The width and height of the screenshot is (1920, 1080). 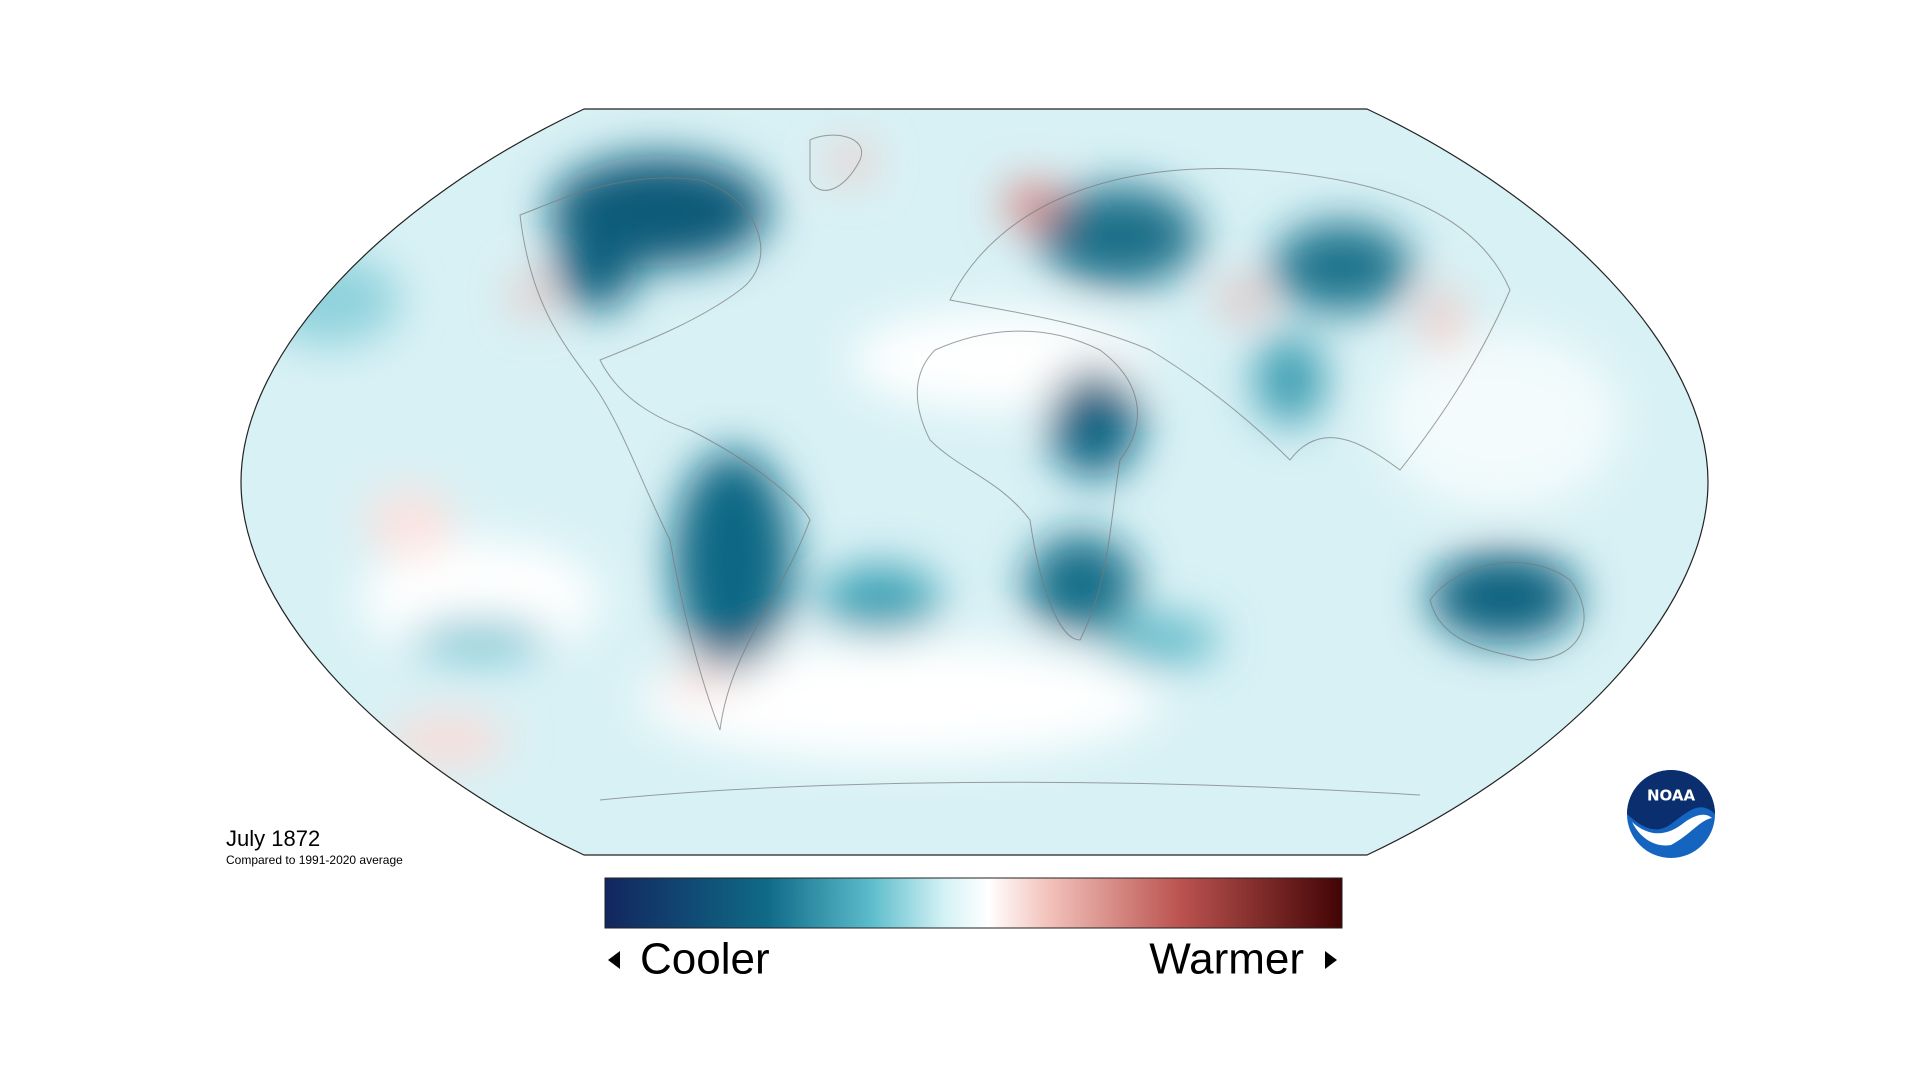 What do you see at coordinates (1331, 960) in the screenshot?
I see `warmer-arrow` at bounding box center [1331, 960].